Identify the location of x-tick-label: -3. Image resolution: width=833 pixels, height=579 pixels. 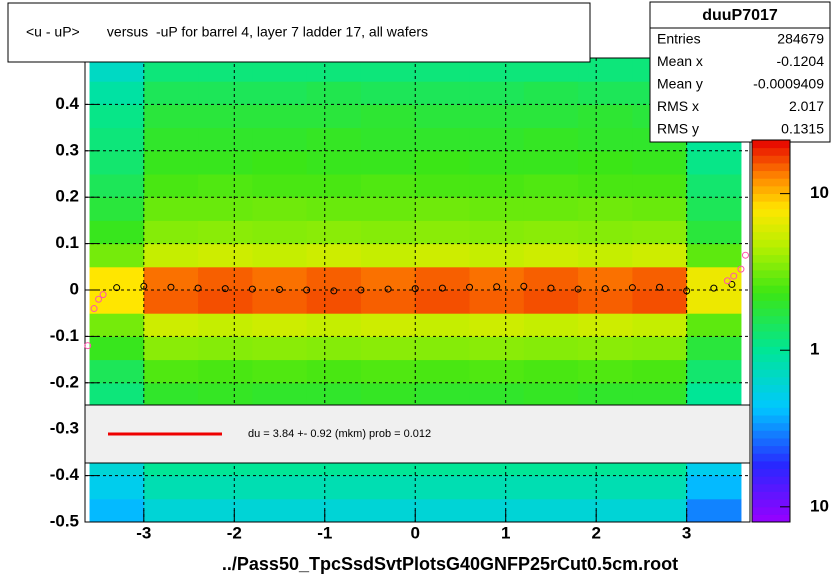
(143, 532).